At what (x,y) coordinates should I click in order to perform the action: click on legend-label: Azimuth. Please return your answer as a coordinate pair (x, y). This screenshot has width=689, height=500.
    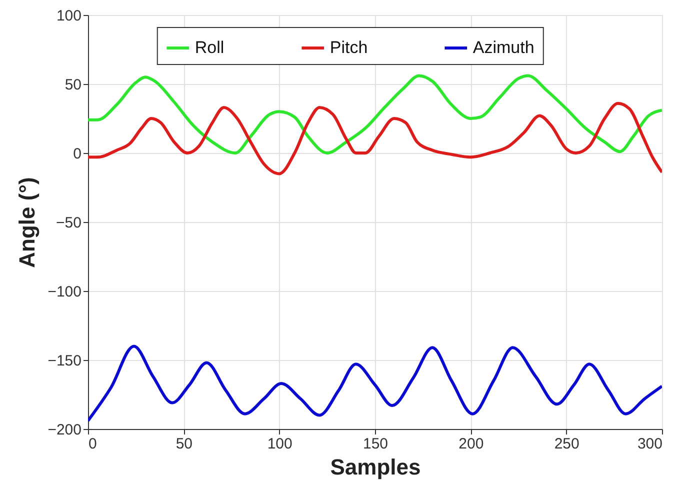
    Looking at the image, I should click on (503, 47).